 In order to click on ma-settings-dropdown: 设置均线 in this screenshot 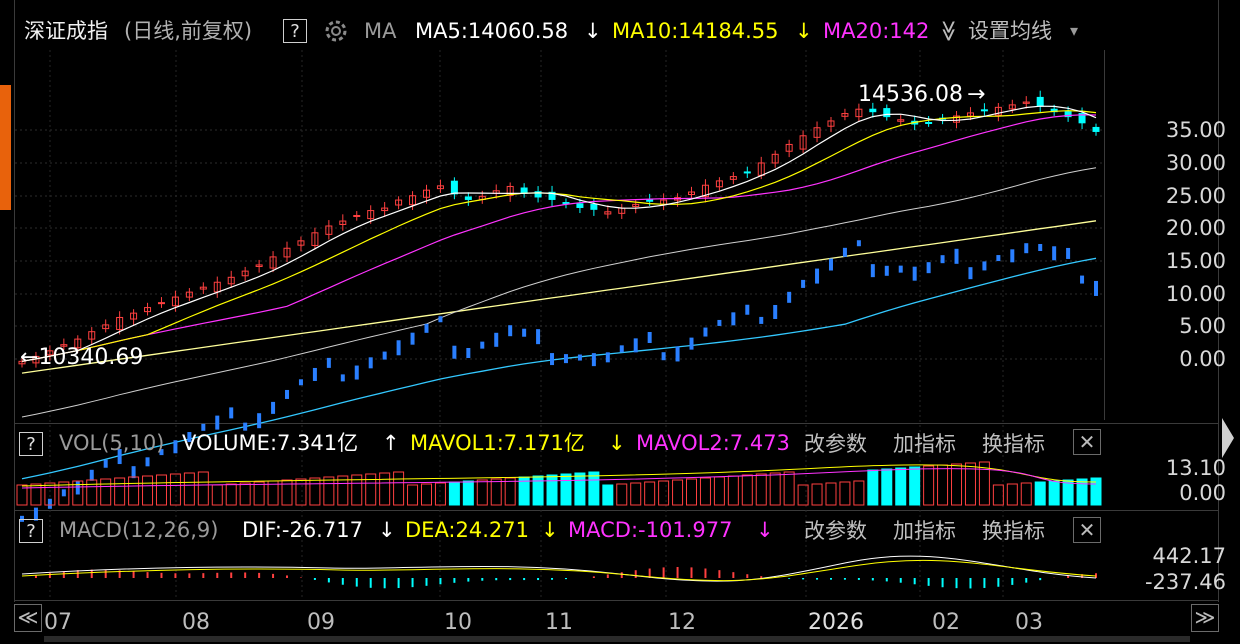, I will do `click(1010, 31)`.